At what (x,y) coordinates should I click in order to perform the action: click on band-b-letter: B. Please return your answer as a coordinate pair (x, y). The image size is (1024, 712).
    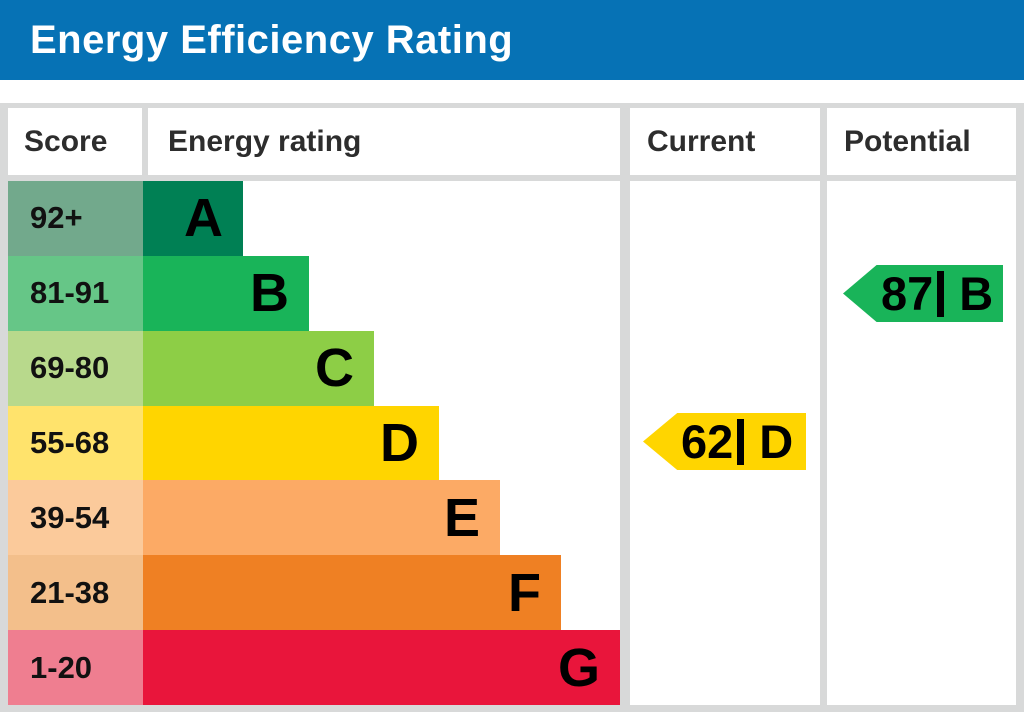
    Looking at the image, I should click on (269, 293).